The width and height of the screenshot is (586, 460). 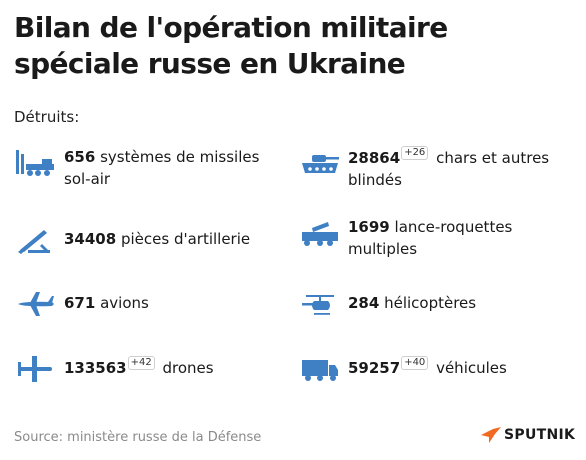 What do you see at coordinates (369, 227) in the screenshot?
I see `item-number: 1699` at bounding box center [369, 227].